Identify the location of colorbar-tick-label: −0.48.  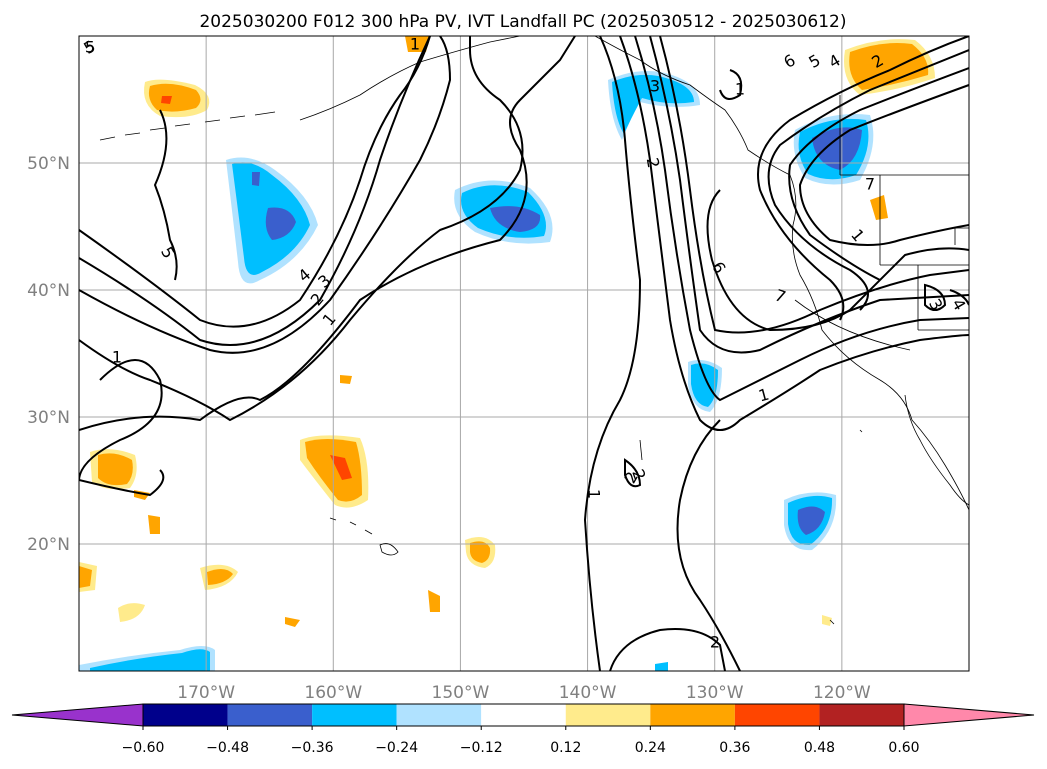
(227, 748).